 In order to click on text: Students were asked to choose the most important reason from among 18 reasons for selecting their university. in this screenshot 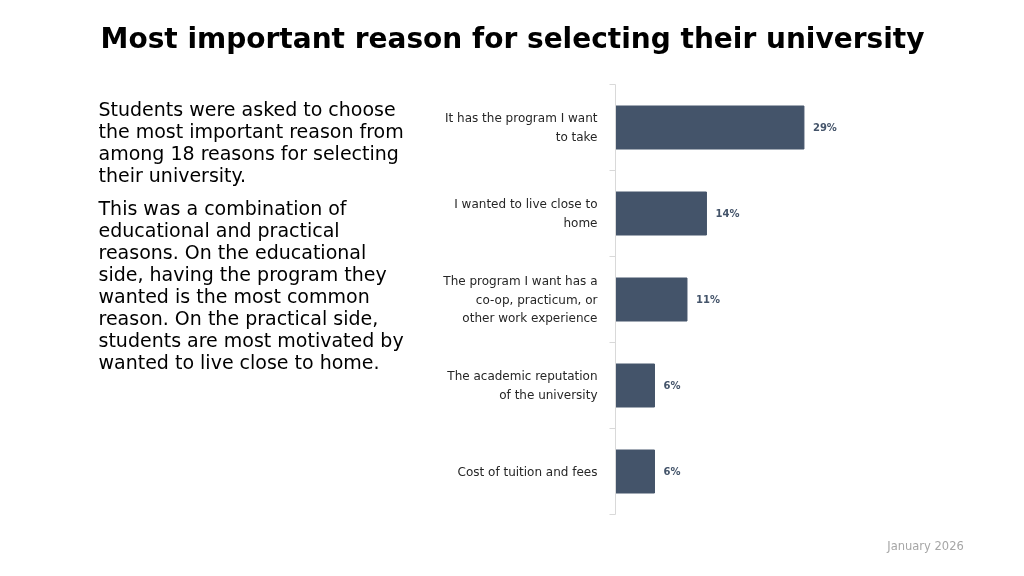, I will do `click(251, 141)`.